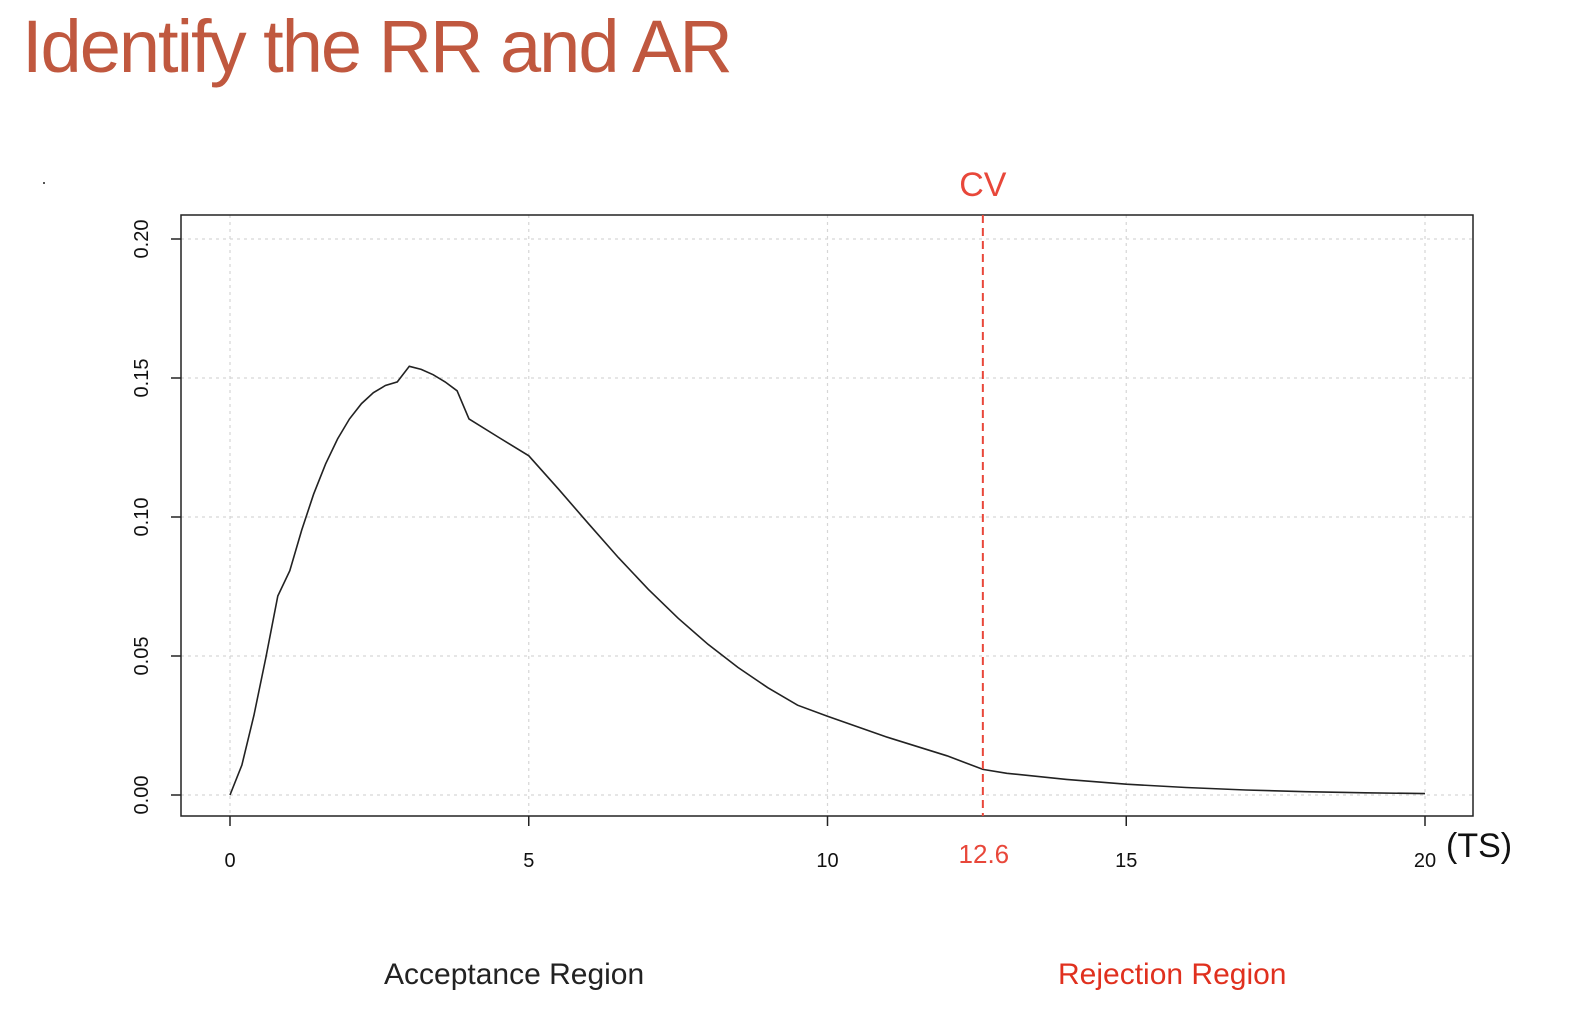  Describe the element at coordinates (142, 378) in the screenshot. I see `y-tick-label: 0.15` at that location.